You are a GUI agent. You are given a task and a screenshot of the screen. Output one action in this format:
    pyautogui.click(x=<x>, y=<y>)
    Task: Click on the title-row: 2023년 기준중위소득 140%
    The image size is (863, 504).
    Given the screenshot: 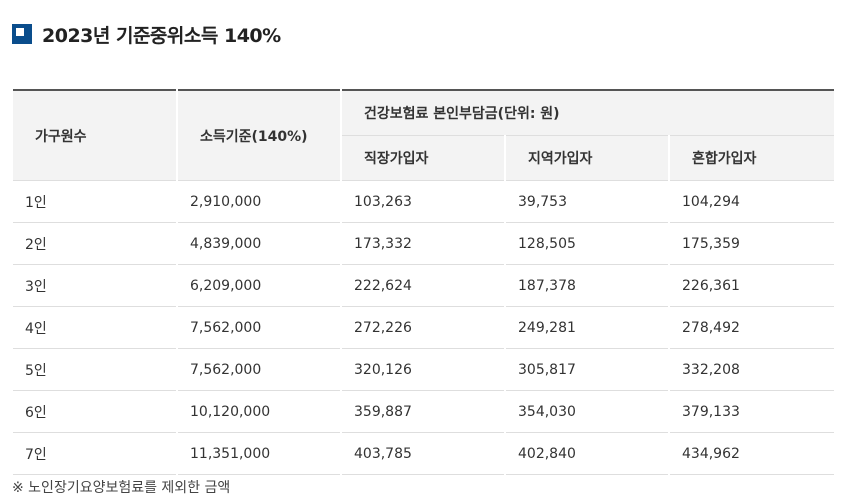 What is the action you would take?
    pyautogui.click(x=146, y=34)
    